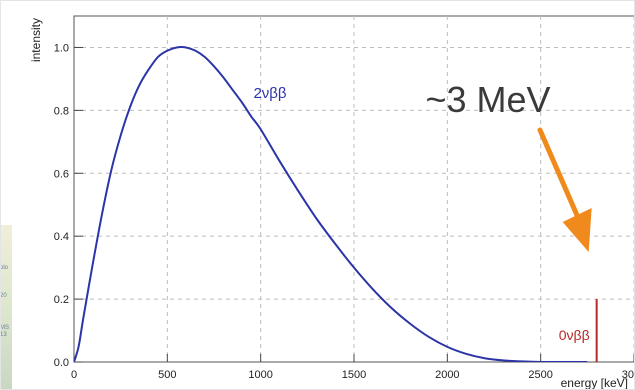 This screenshot has height=390, width=635. What do you see at coordinates (574, 335) in the screenshot?
I see `series-label-0vbb: 0νββ` at bounding box center [574, 335].